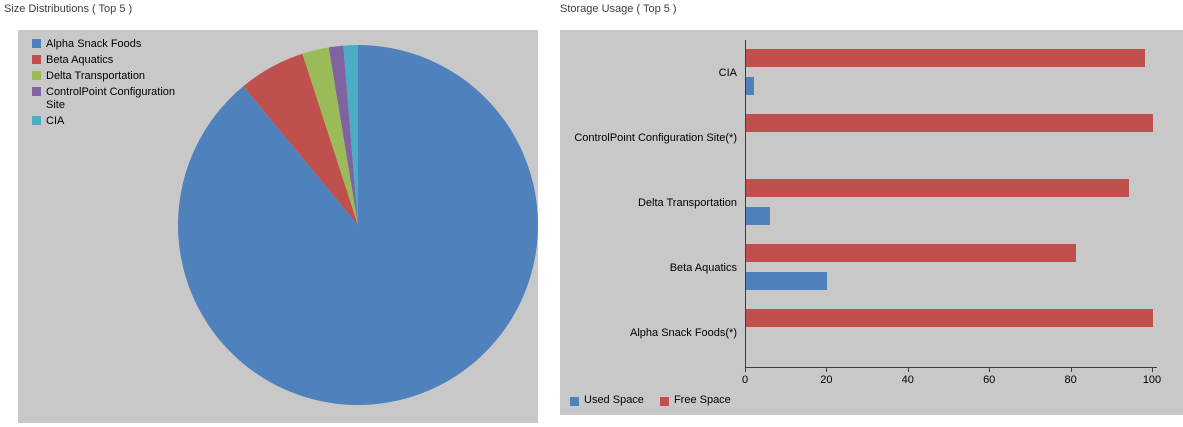 This screenshot has height=427, width=1183. Describe the element at coordinates (655, 138) in the screenshot. I see `bar-category-label: ControlPoint Configuration Site(*)` at that location.